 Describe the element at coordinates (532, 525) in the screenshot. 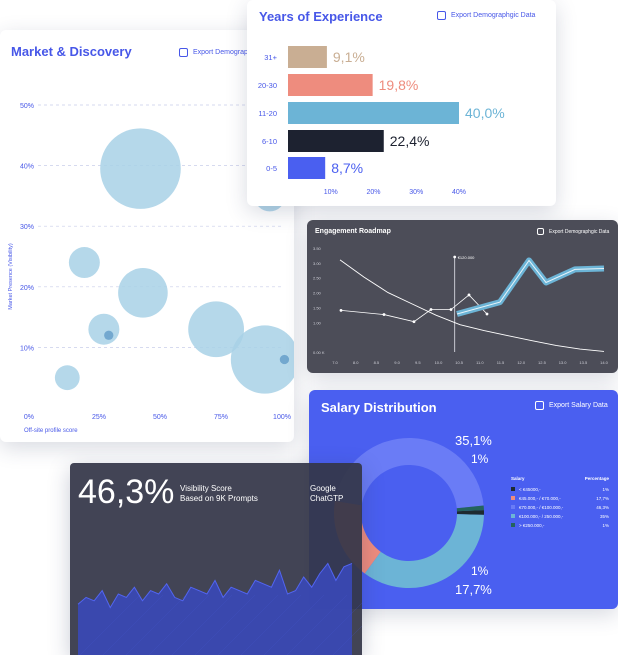

I see `salary-legend-label: > €250.000,-` at that location.